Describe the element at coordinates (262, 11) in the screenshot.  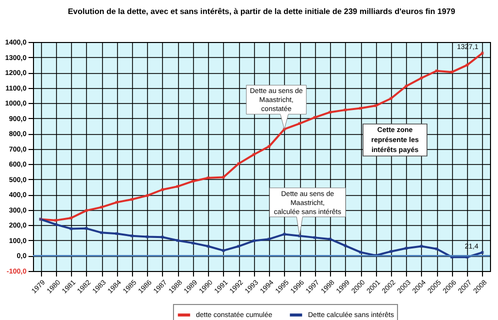
I see `chart-title: Evolution de la dette, avec et sans intérêts, à partir de la dette initiale de 239 milliards d'euros fin 1979` at that location.